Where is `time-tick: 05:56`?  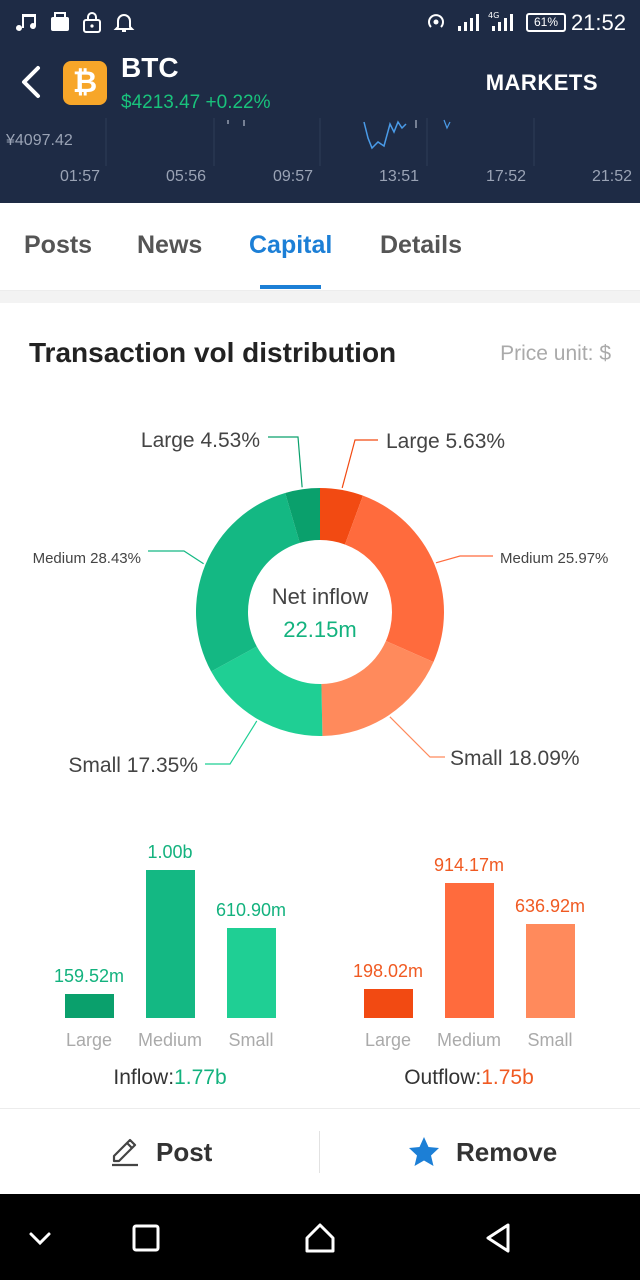 time-tick: 05:56 is located at coordinates (186, 176).